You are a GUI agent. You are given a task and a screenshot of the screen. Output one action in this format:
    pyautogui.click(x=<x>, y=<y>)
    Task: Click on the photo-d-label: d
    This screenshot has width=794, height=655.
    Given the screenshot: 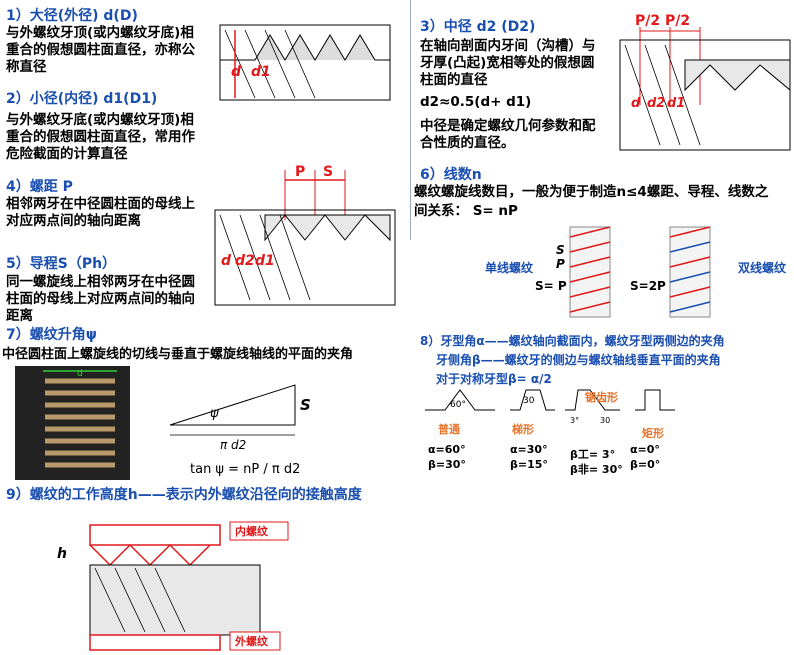 What is the action you would take?
    pyautogui.click(x=80, y=374)
    